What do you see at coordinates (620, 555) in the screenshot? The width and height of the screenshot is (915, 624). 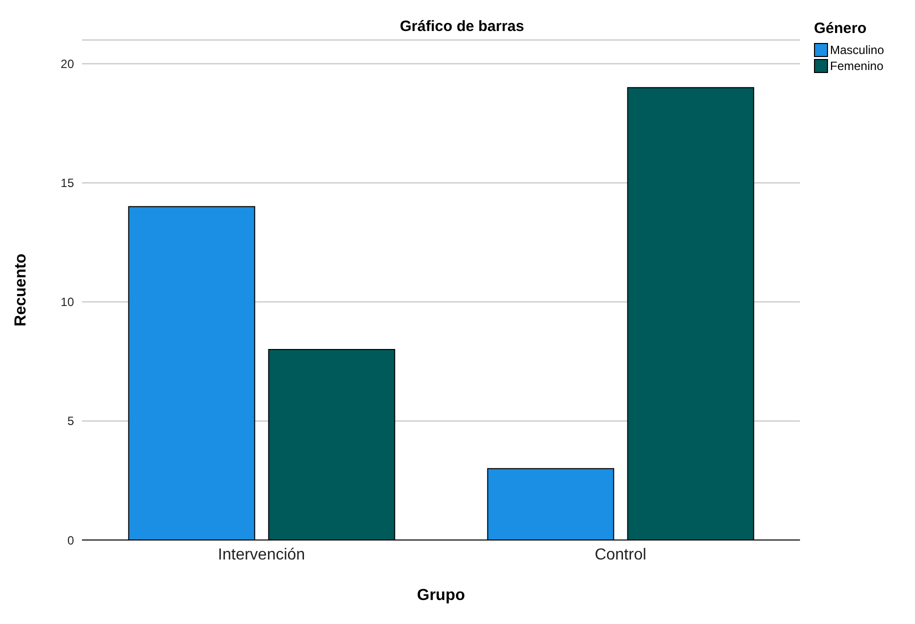 I see `x-tick-label: Control` at bounding box center [620, 555].